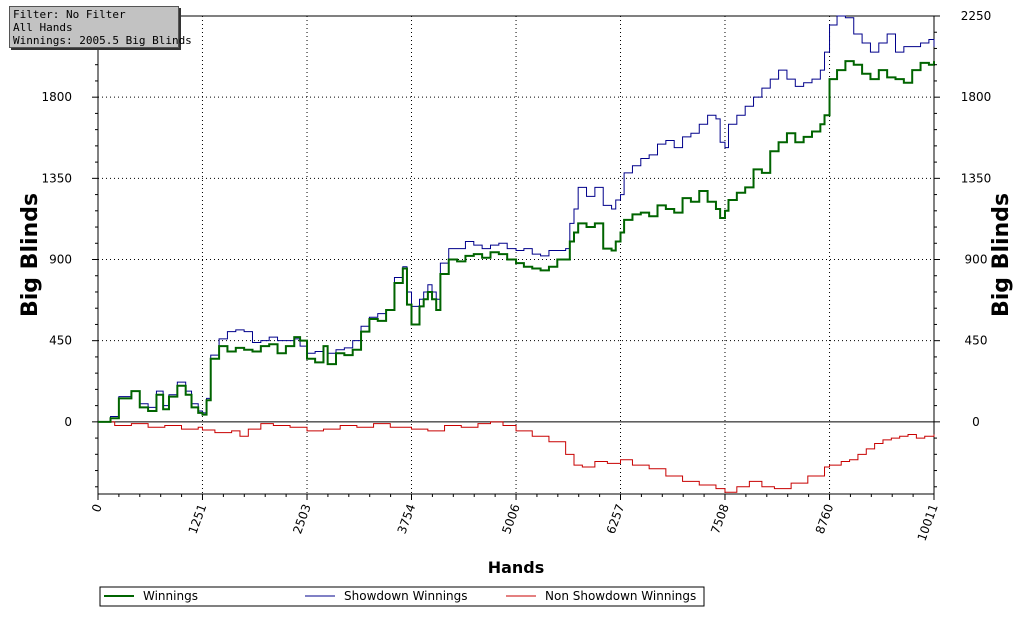 This screenshot has height=622, width=1032. I want to click on x-tick-label: 5006, so click(511, 518).